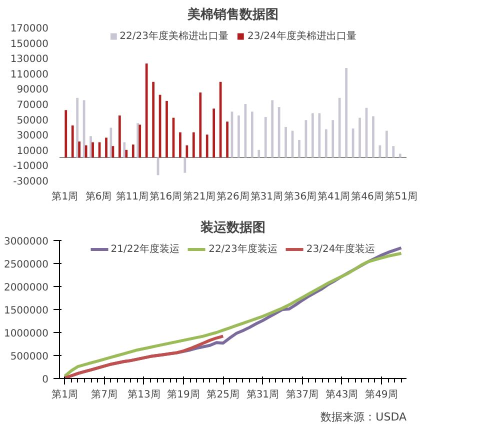 The height and width of the screenshot is (436, 496). Describe the element at coordinates (367, 196) in the screenshot. I see `x-tick-label: 第46周` at that location.